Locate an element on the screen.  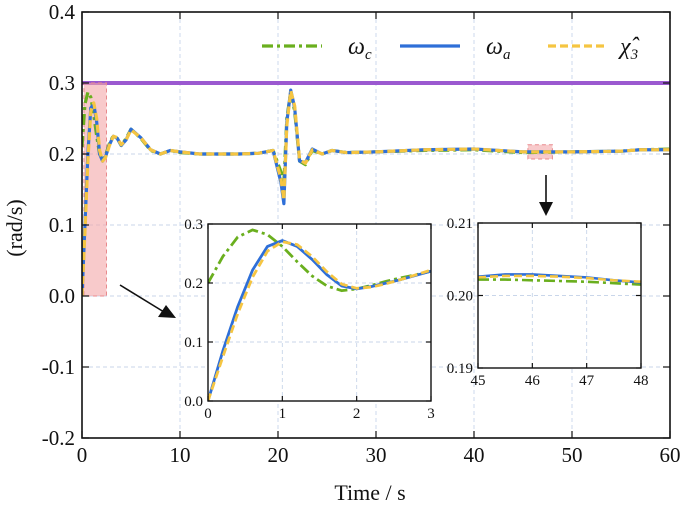
arrow-to-inset1 is located at coordinates (142, 298).